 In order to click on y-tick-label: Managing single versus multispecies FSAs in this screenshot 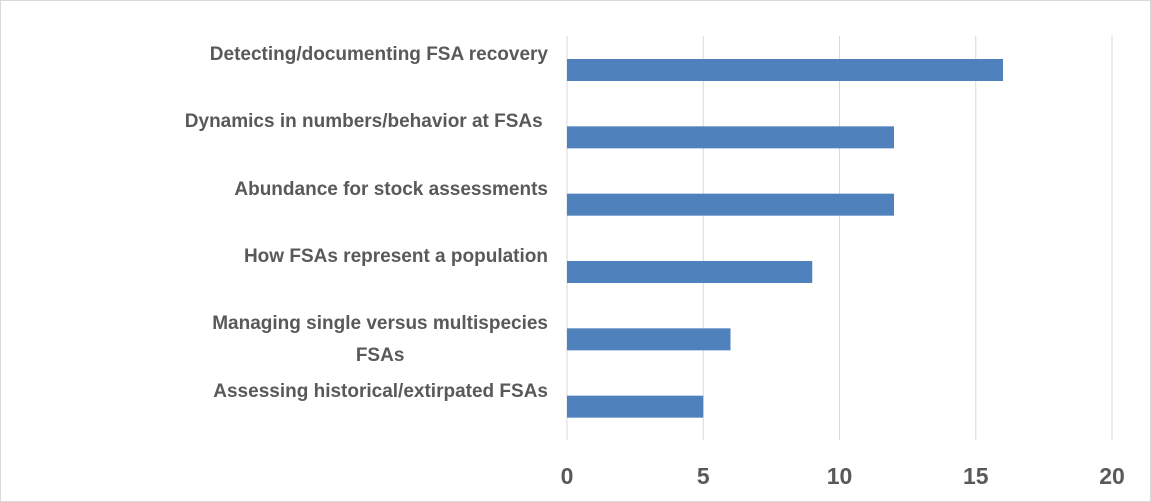, I will do `click(380, 340)`.